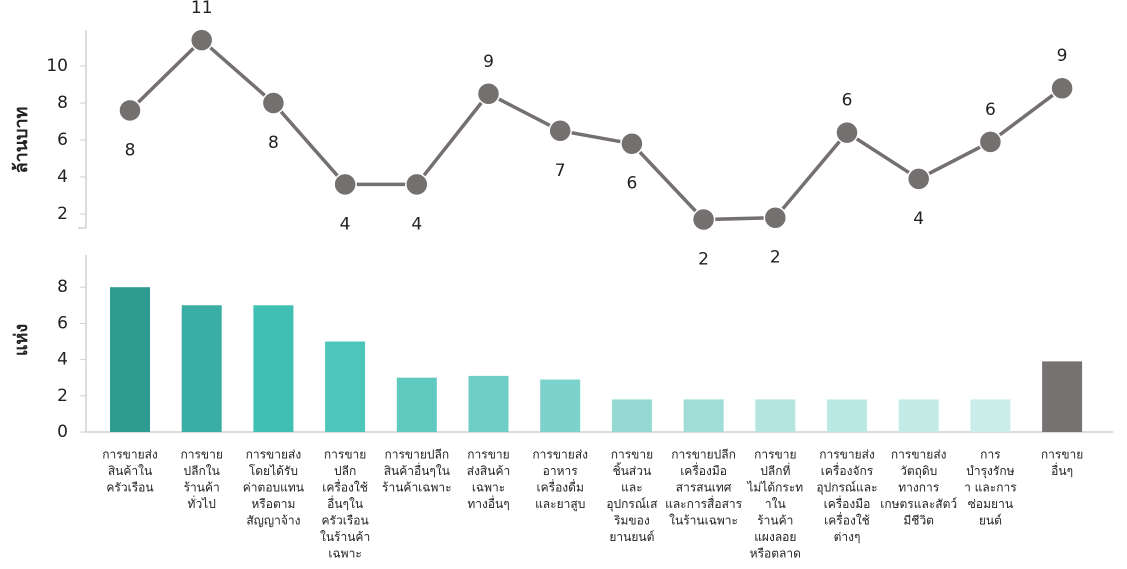 This screenshot has width=1127, height=569. Describe the element at coordinates (560, 171) in the screenshot. I see `value-label: 7` at that location.